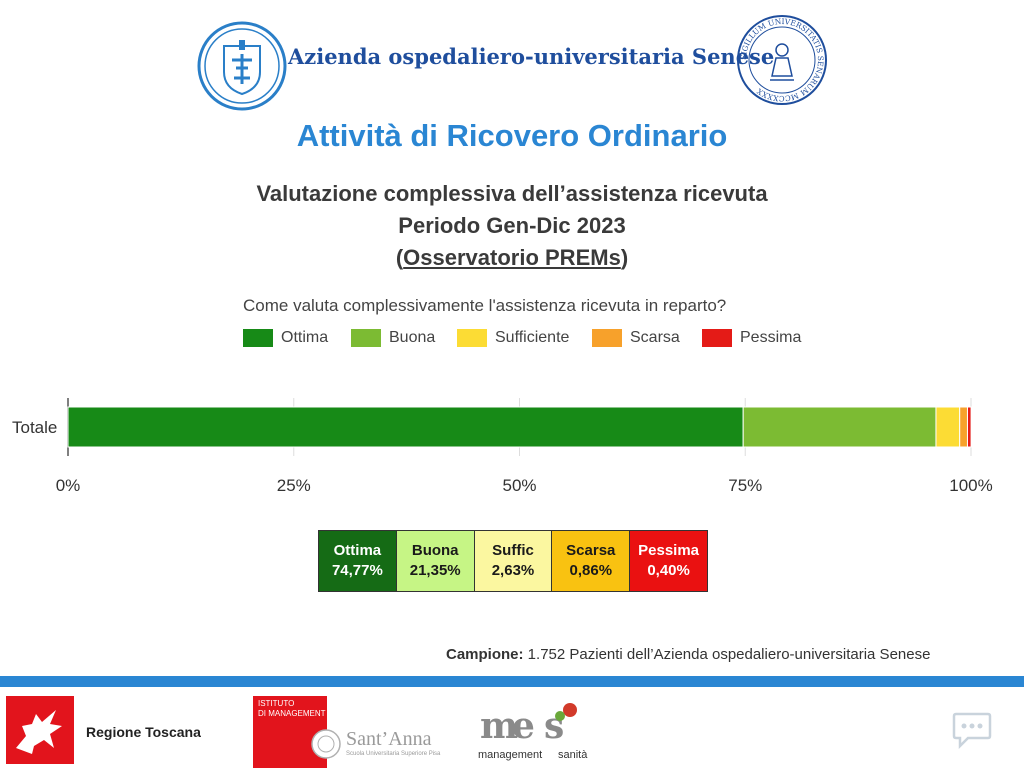  I want to click on value-cell-value: 74,77%, so click(357, 570).